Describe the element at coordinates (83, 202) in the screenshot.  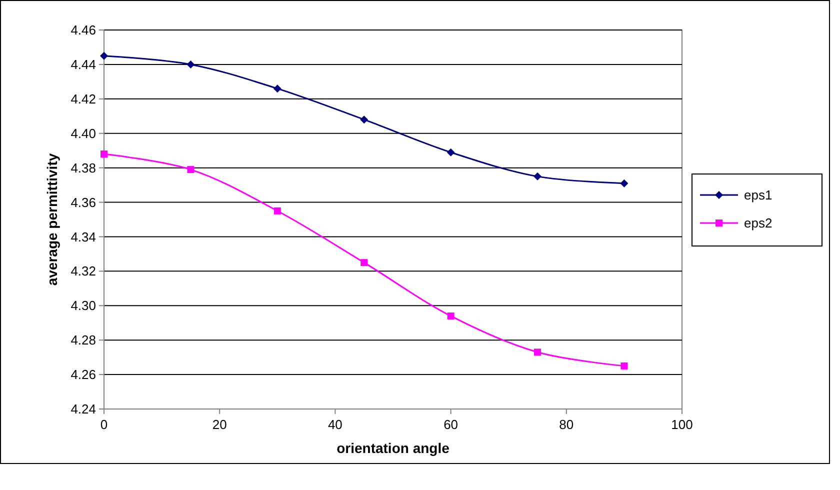
I see `y-tick-label: 4.36` at that location.